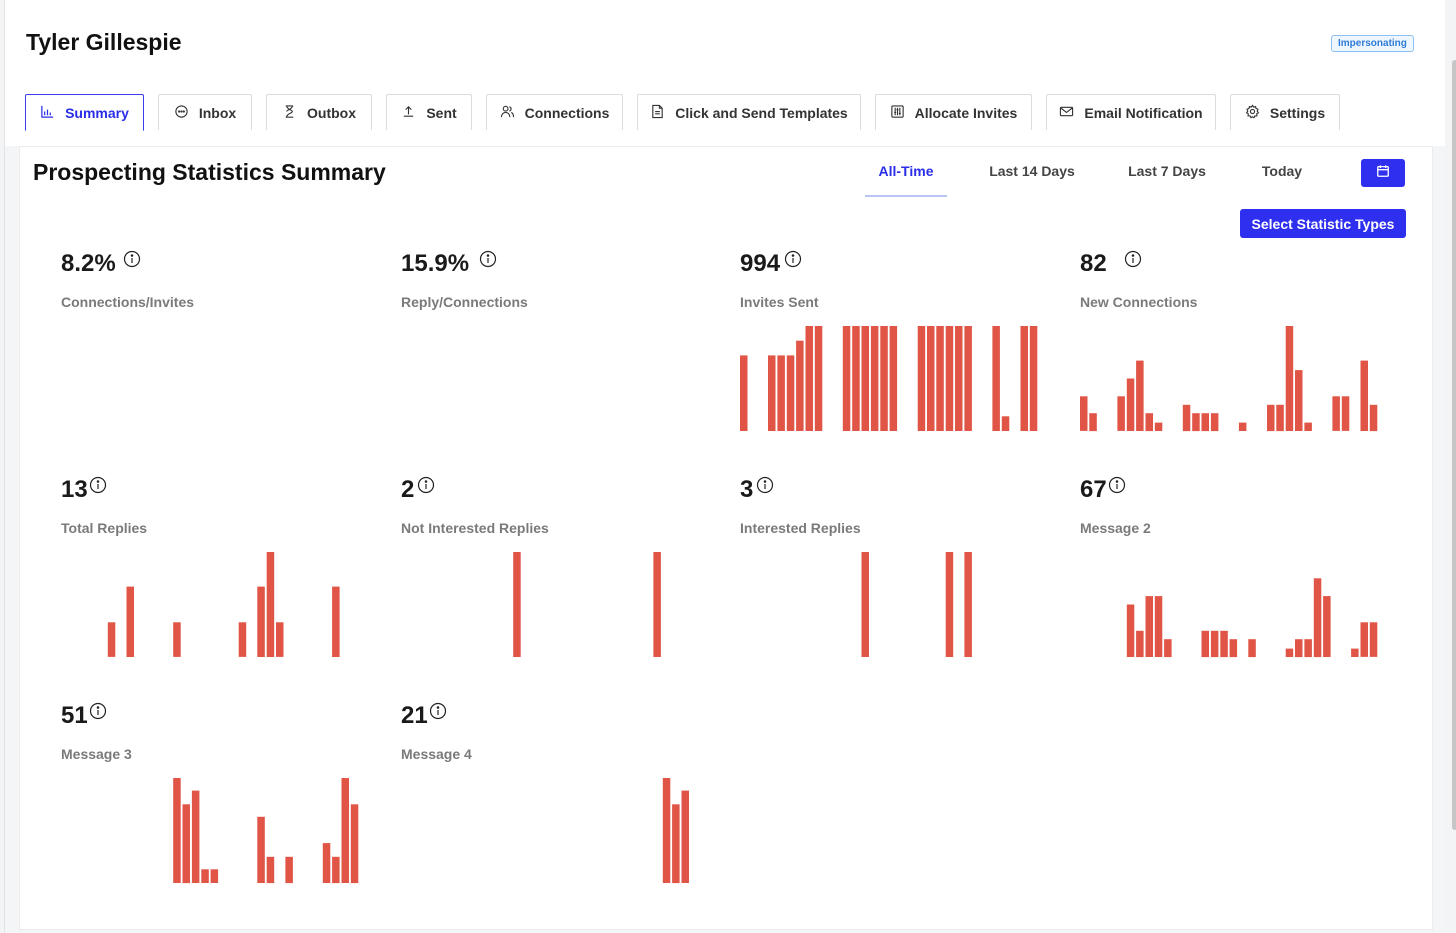 Image resolution: width=1456 pixels, height=933 pixels. Describe the element at coordinates (1285, 112) in the screenshot. I see `tab-settings: Settings` at that location.